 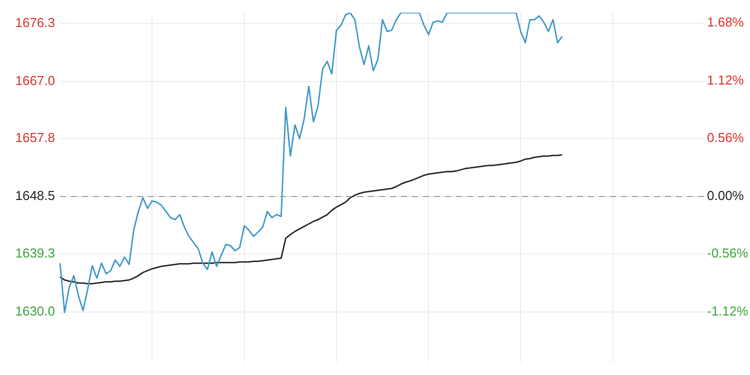 I want to click on y2-tick-label: 0.56%, so click(x=725, y=138).